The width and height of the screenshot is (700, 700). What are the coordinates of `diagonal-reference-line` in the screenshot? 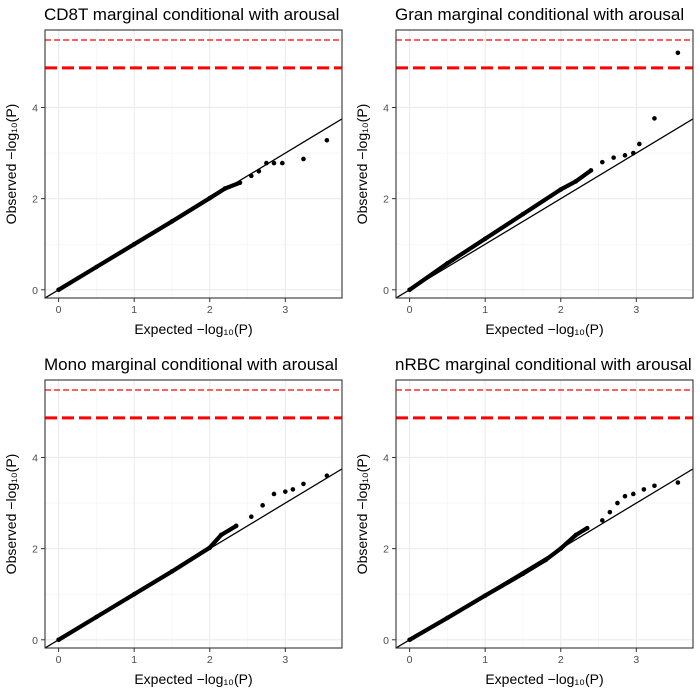 It's located at (544, 208).